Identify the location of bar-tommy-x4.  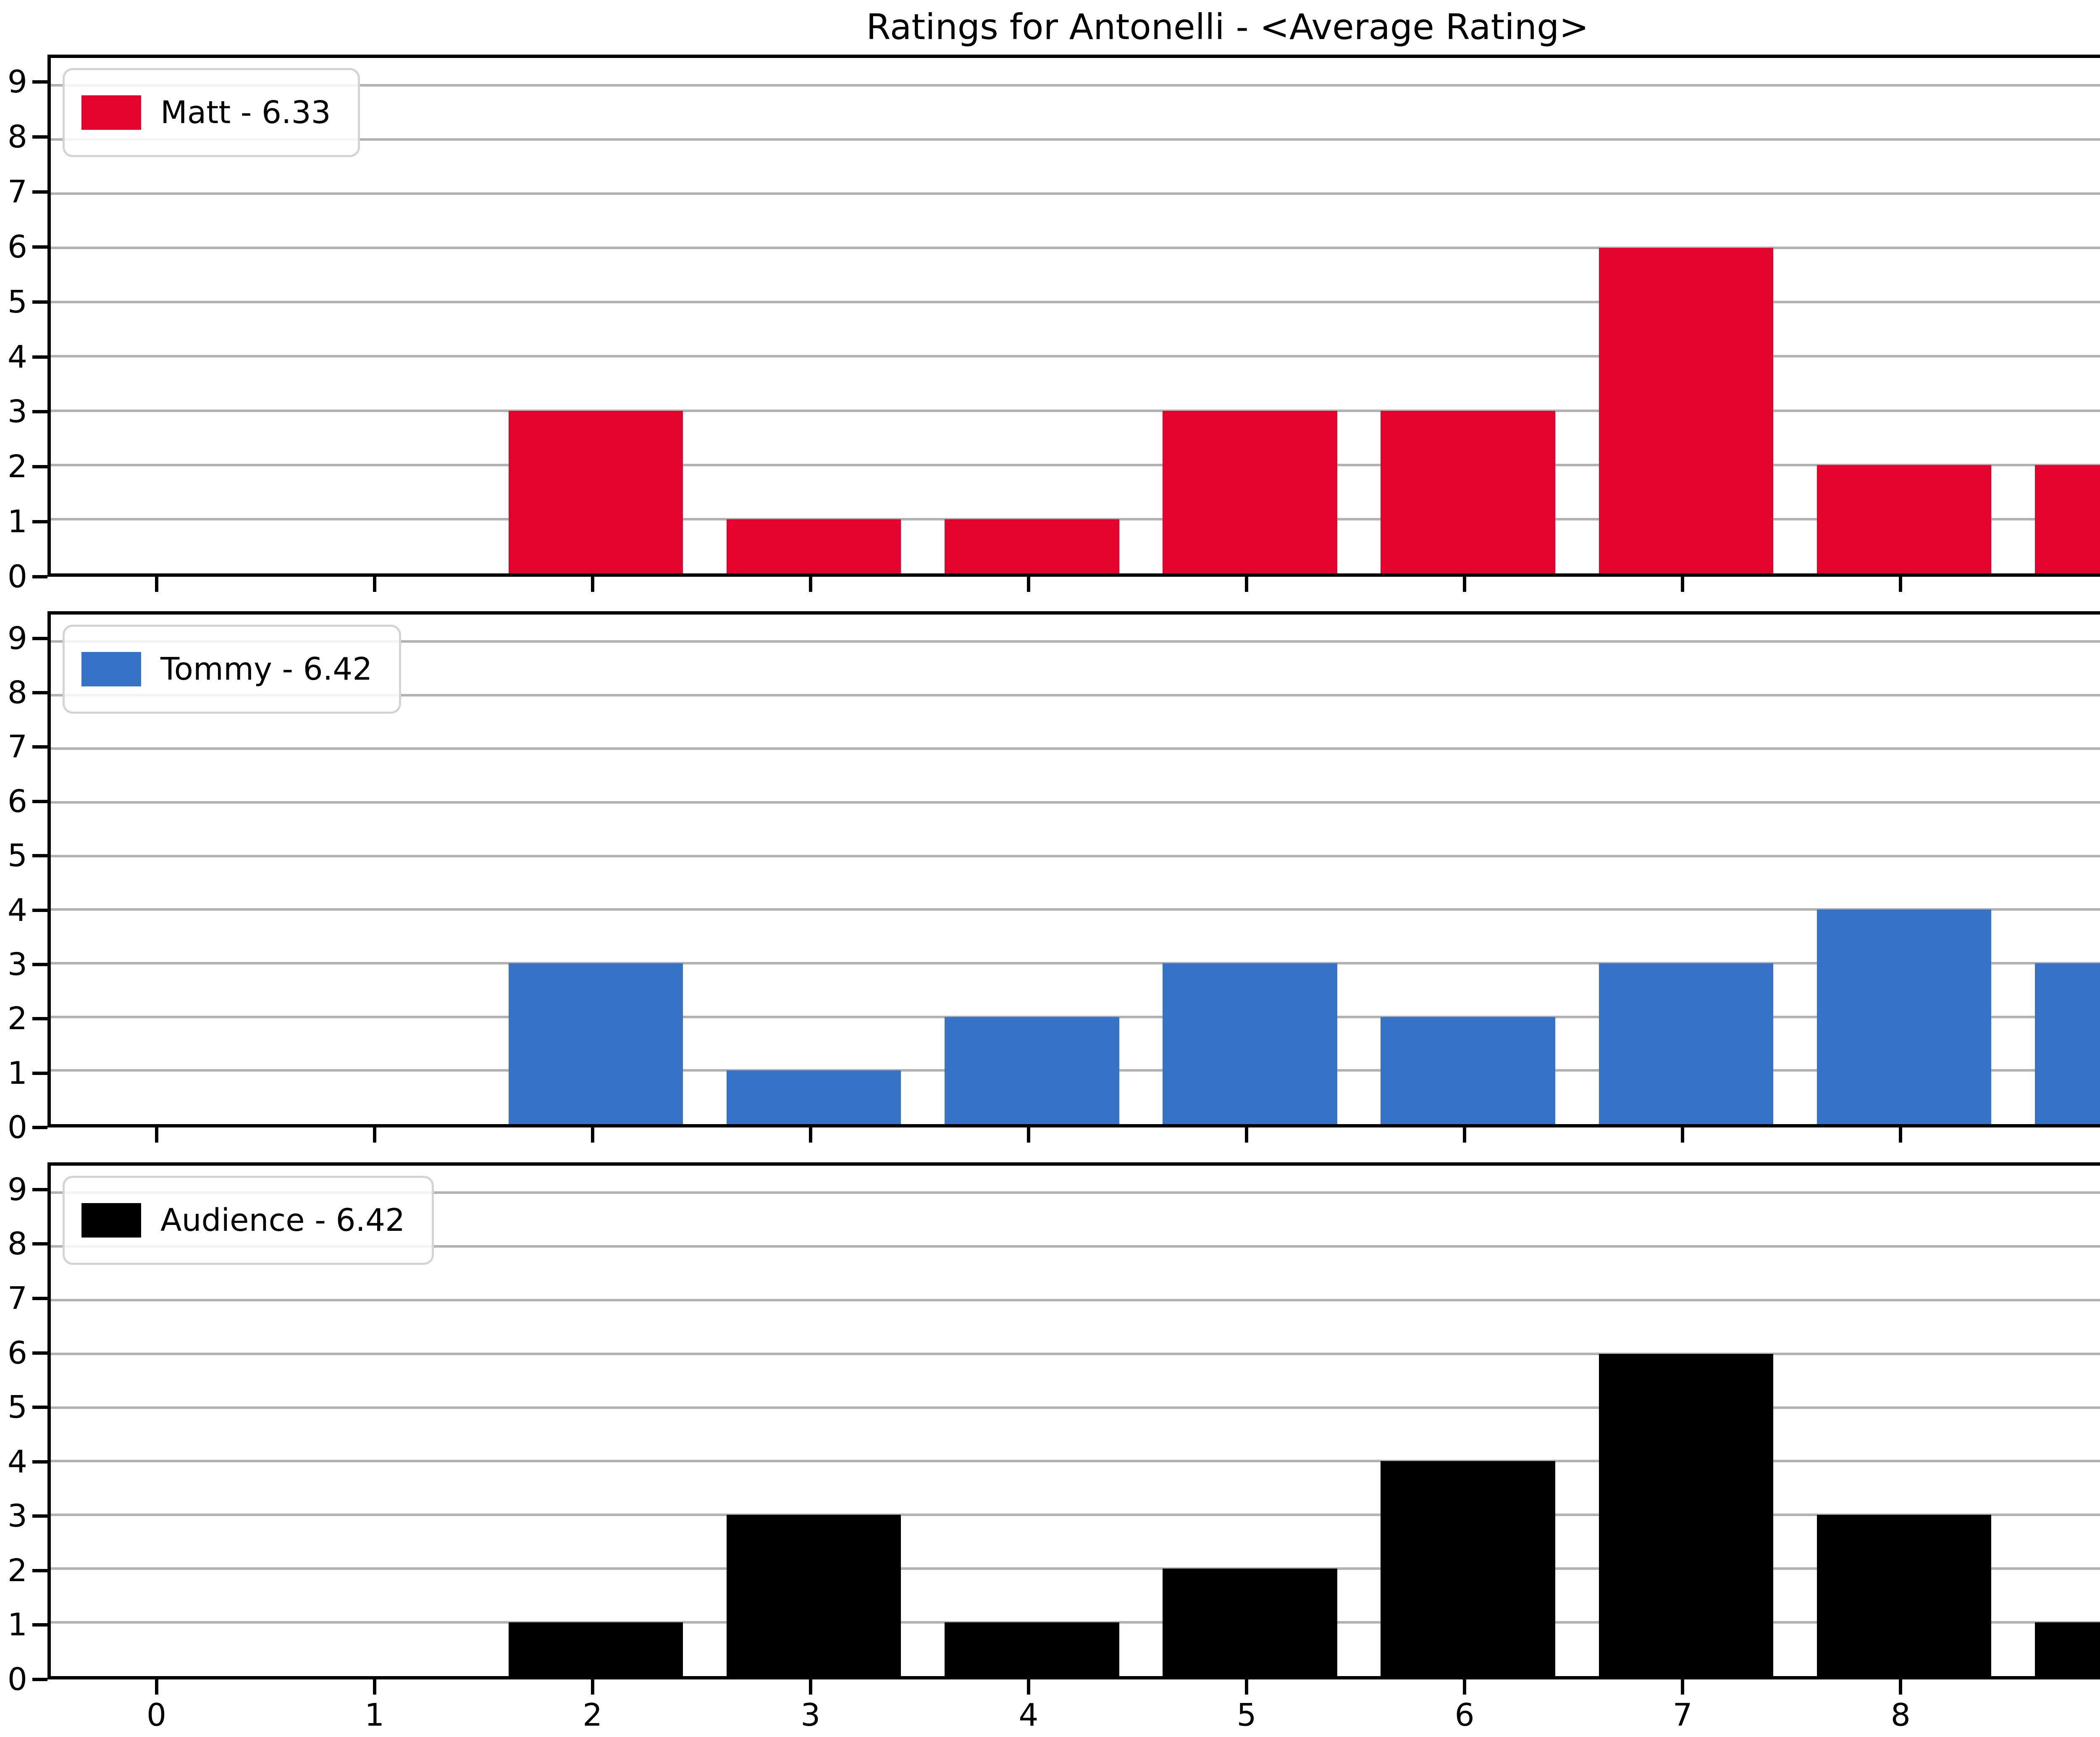
(1032, 1070).